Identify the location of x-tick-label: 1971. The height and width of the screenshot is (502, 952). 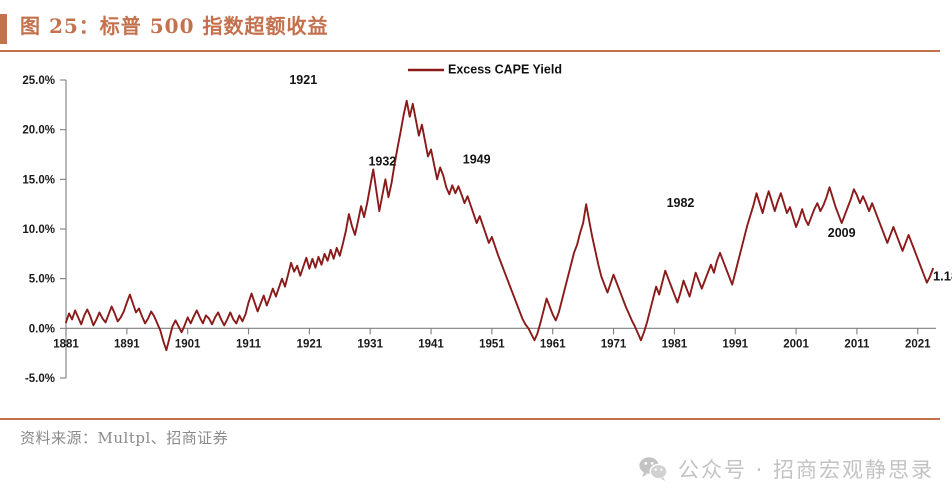
(614, 344).